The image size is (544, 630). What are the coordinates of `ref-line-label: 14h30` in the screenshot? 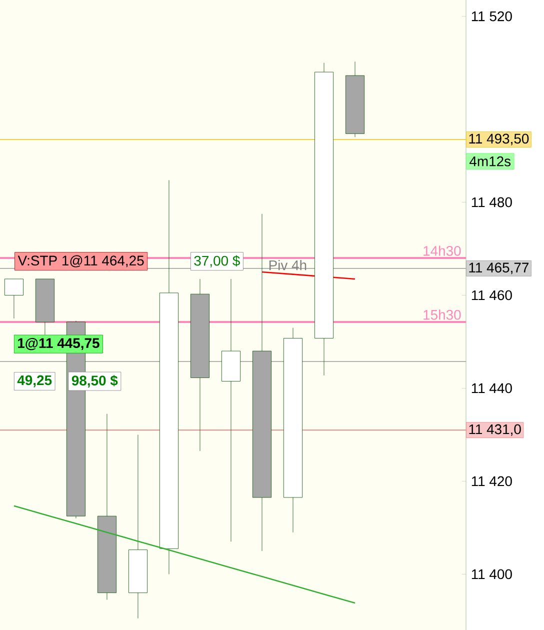 It's located at (442, 251).